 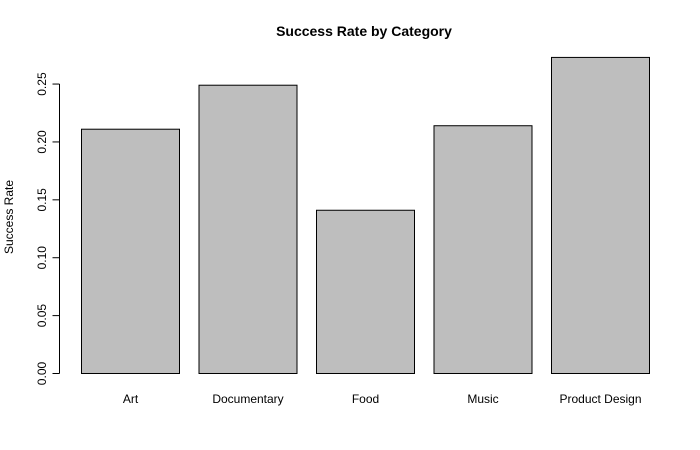 What do you see at coordinates (42, 258) in the screenshot?
I see `y-tick-label: 0.10` at bounding box center [42, 258].